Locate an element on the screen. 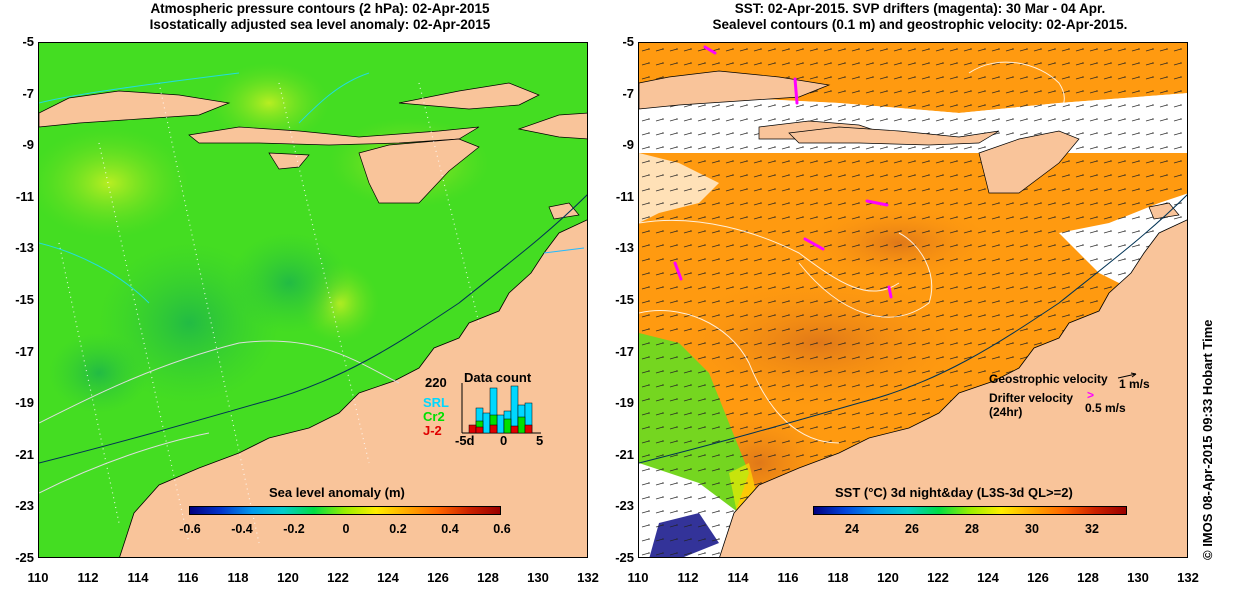  left-y-tick: -21 is located at coordinates (24, 454).